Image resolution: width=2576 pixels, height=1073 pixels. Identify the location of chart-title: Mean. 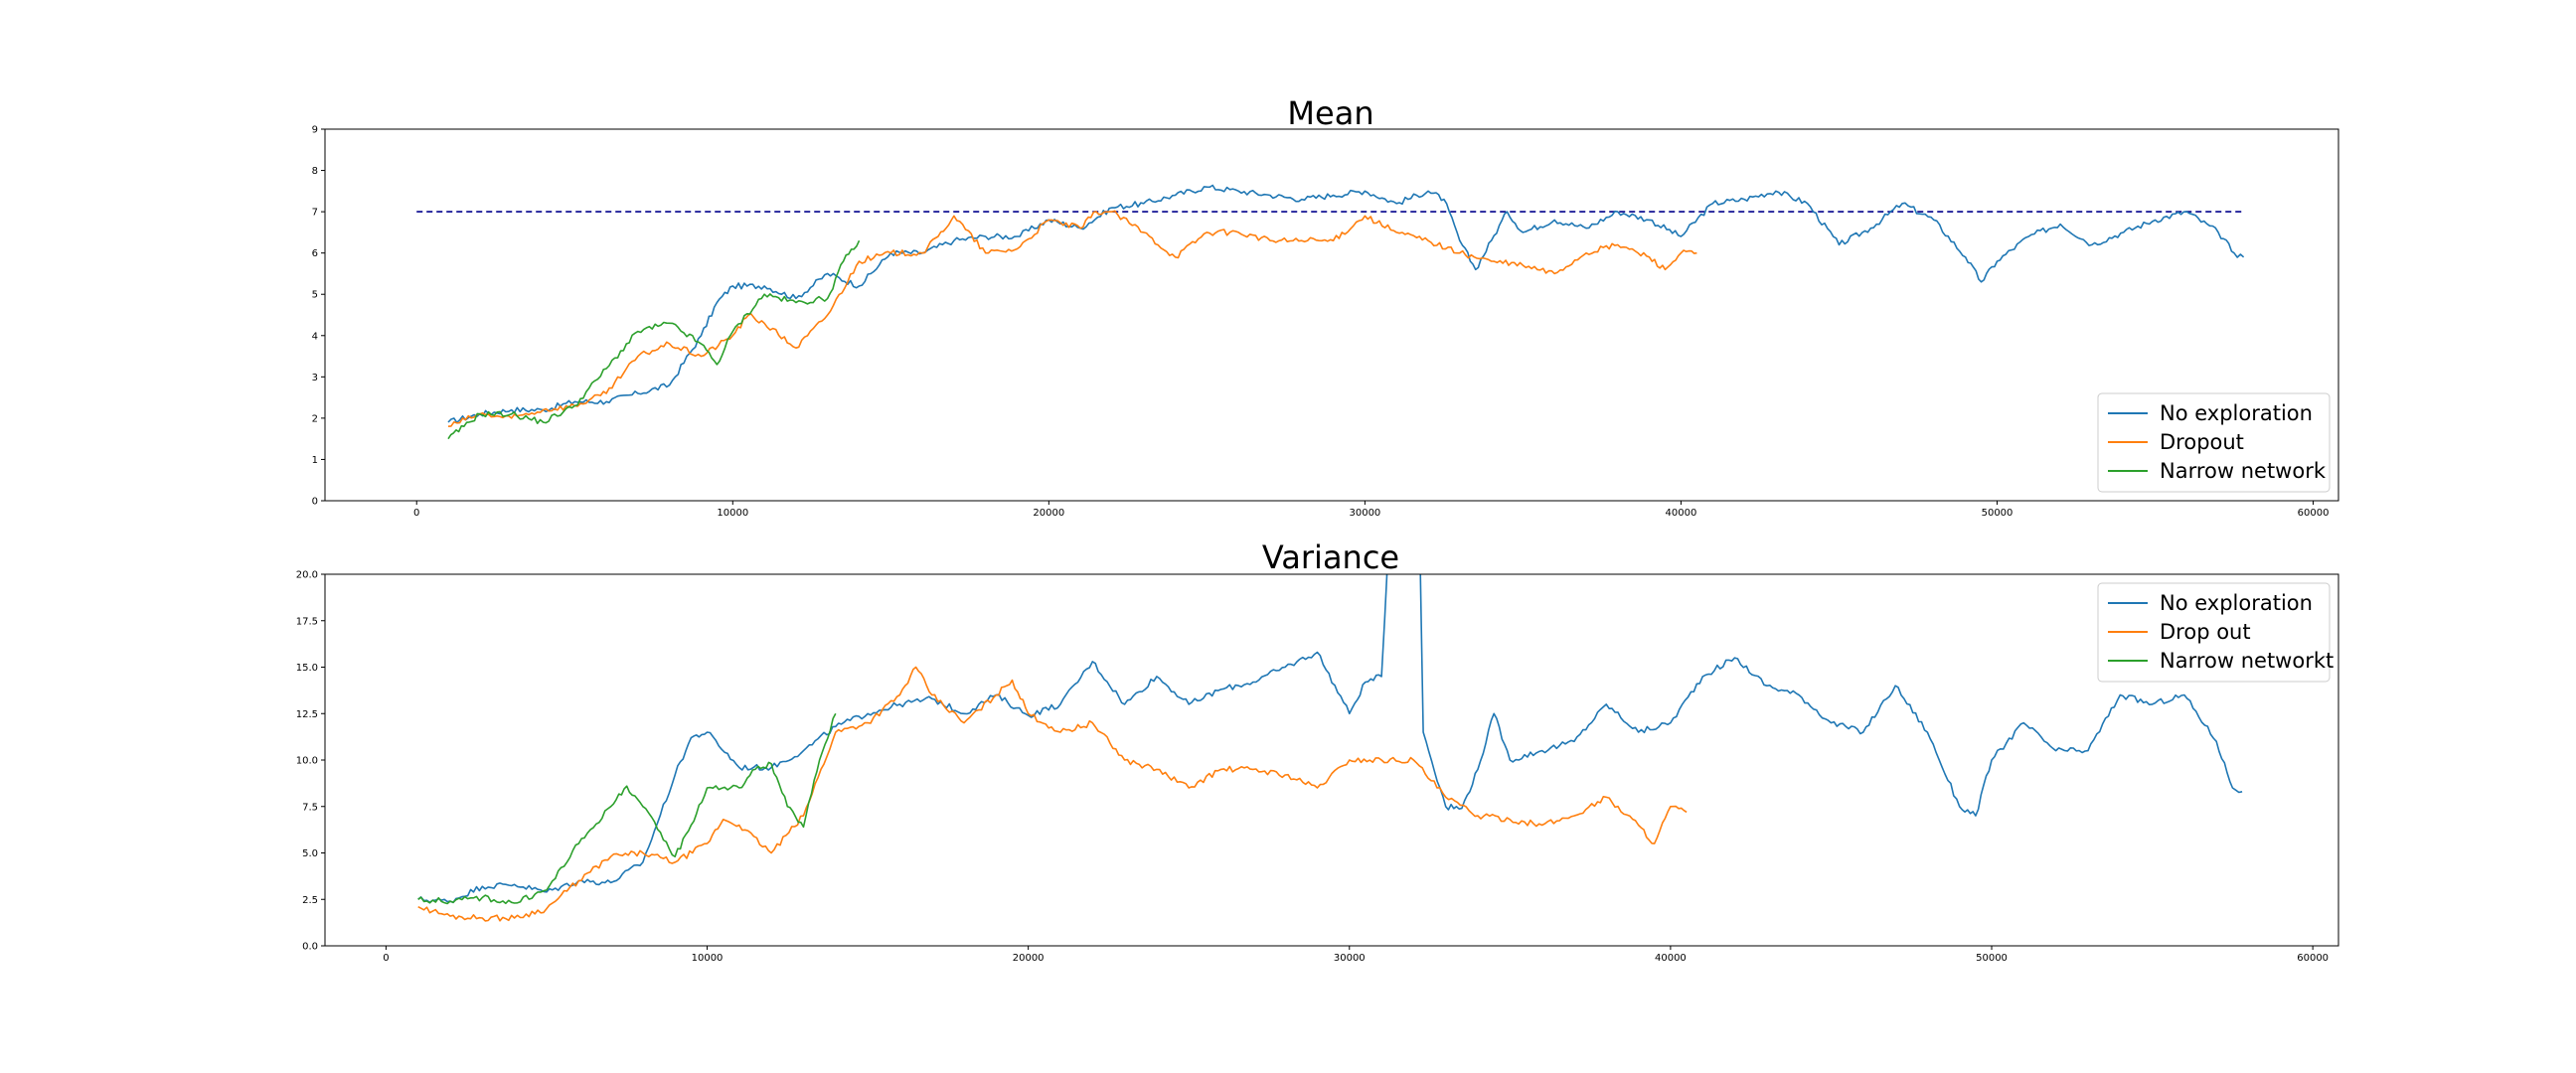
(1330, 113).